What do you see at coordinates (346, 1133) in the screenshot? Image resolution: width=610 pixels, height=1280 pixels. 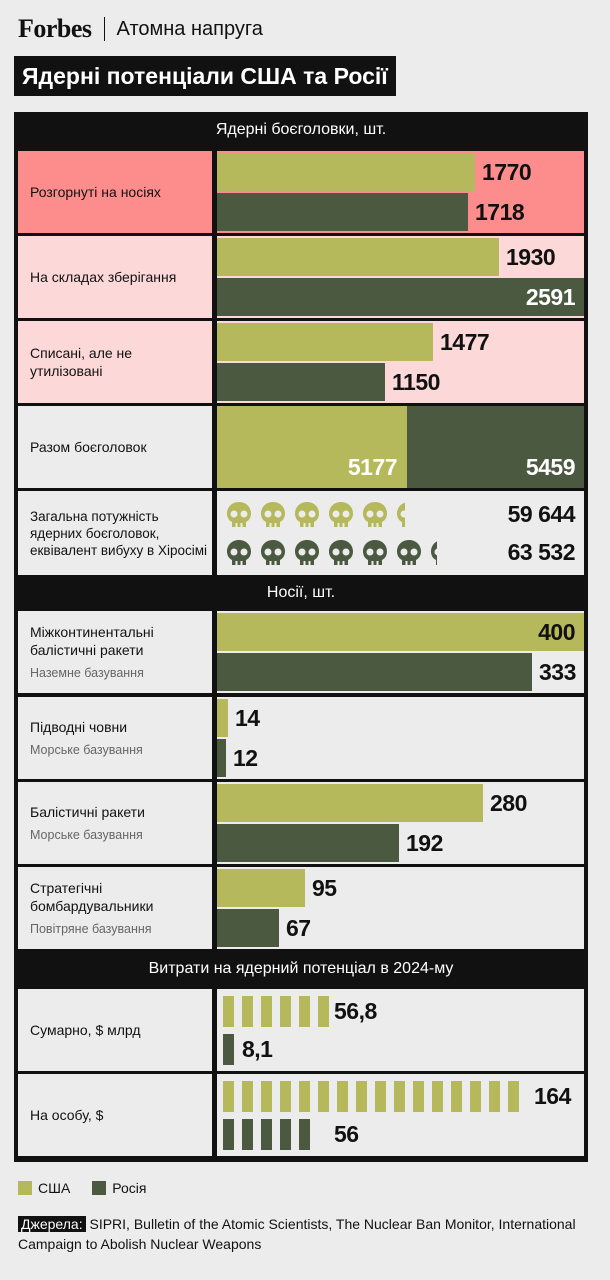 I see `value-russia-per-capita: 56` at bounding box center [346, 1133].